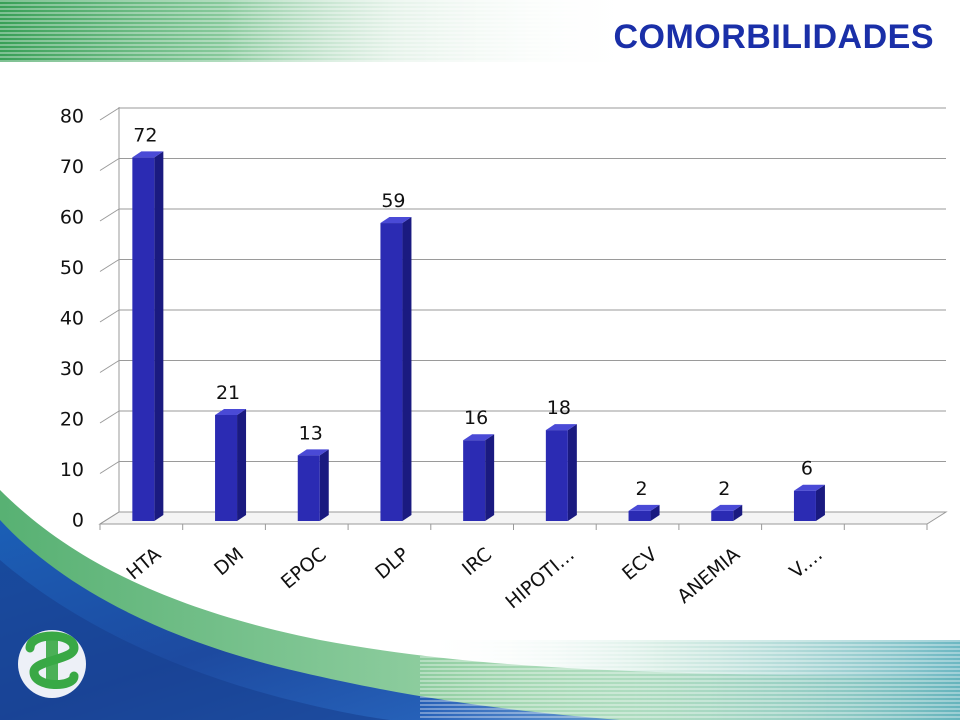  I want to click on x-tick-label: HTA, so click(143, 563).